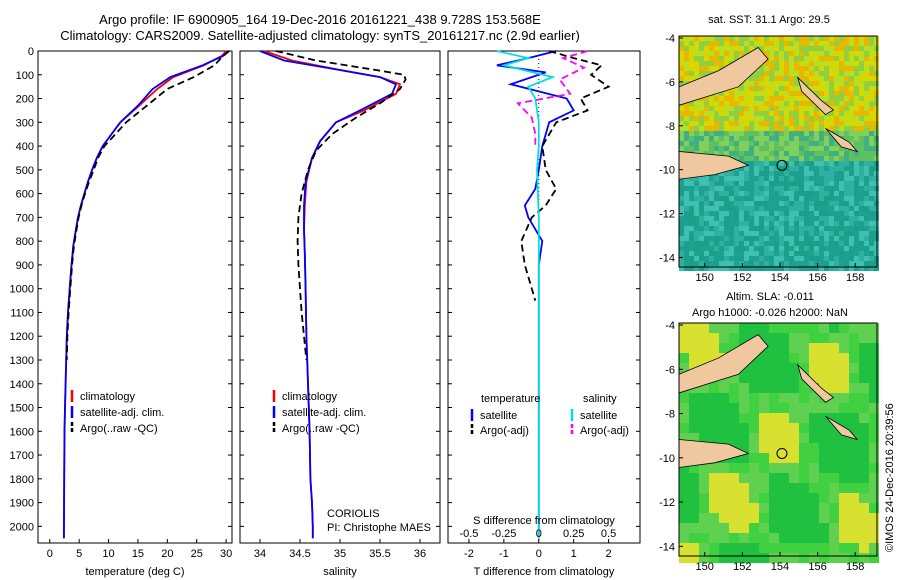 This screenshot has height=580, width=900. What do you see at coordinates (197, 554) in the screenshot?
I see `x-tick-label: 25` at bounding box center [197, 554].